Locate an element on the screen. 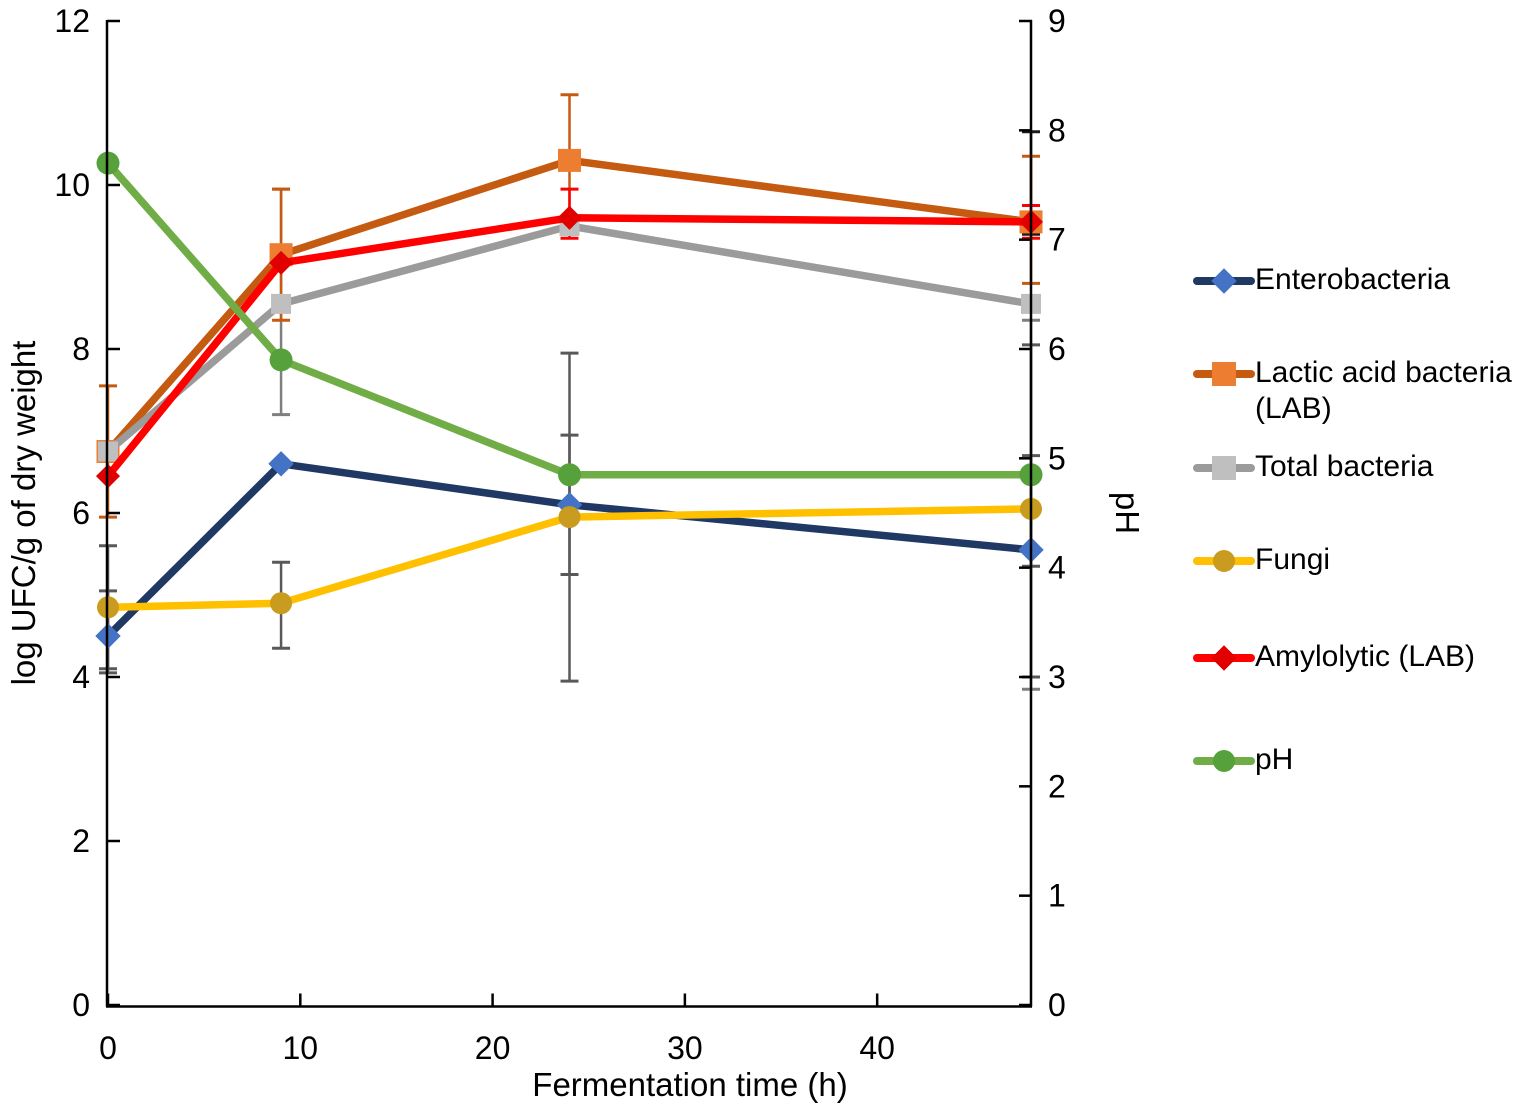  legend-label: Lactic acid bacteria (LAB) is located at coordinates (1383, 390).